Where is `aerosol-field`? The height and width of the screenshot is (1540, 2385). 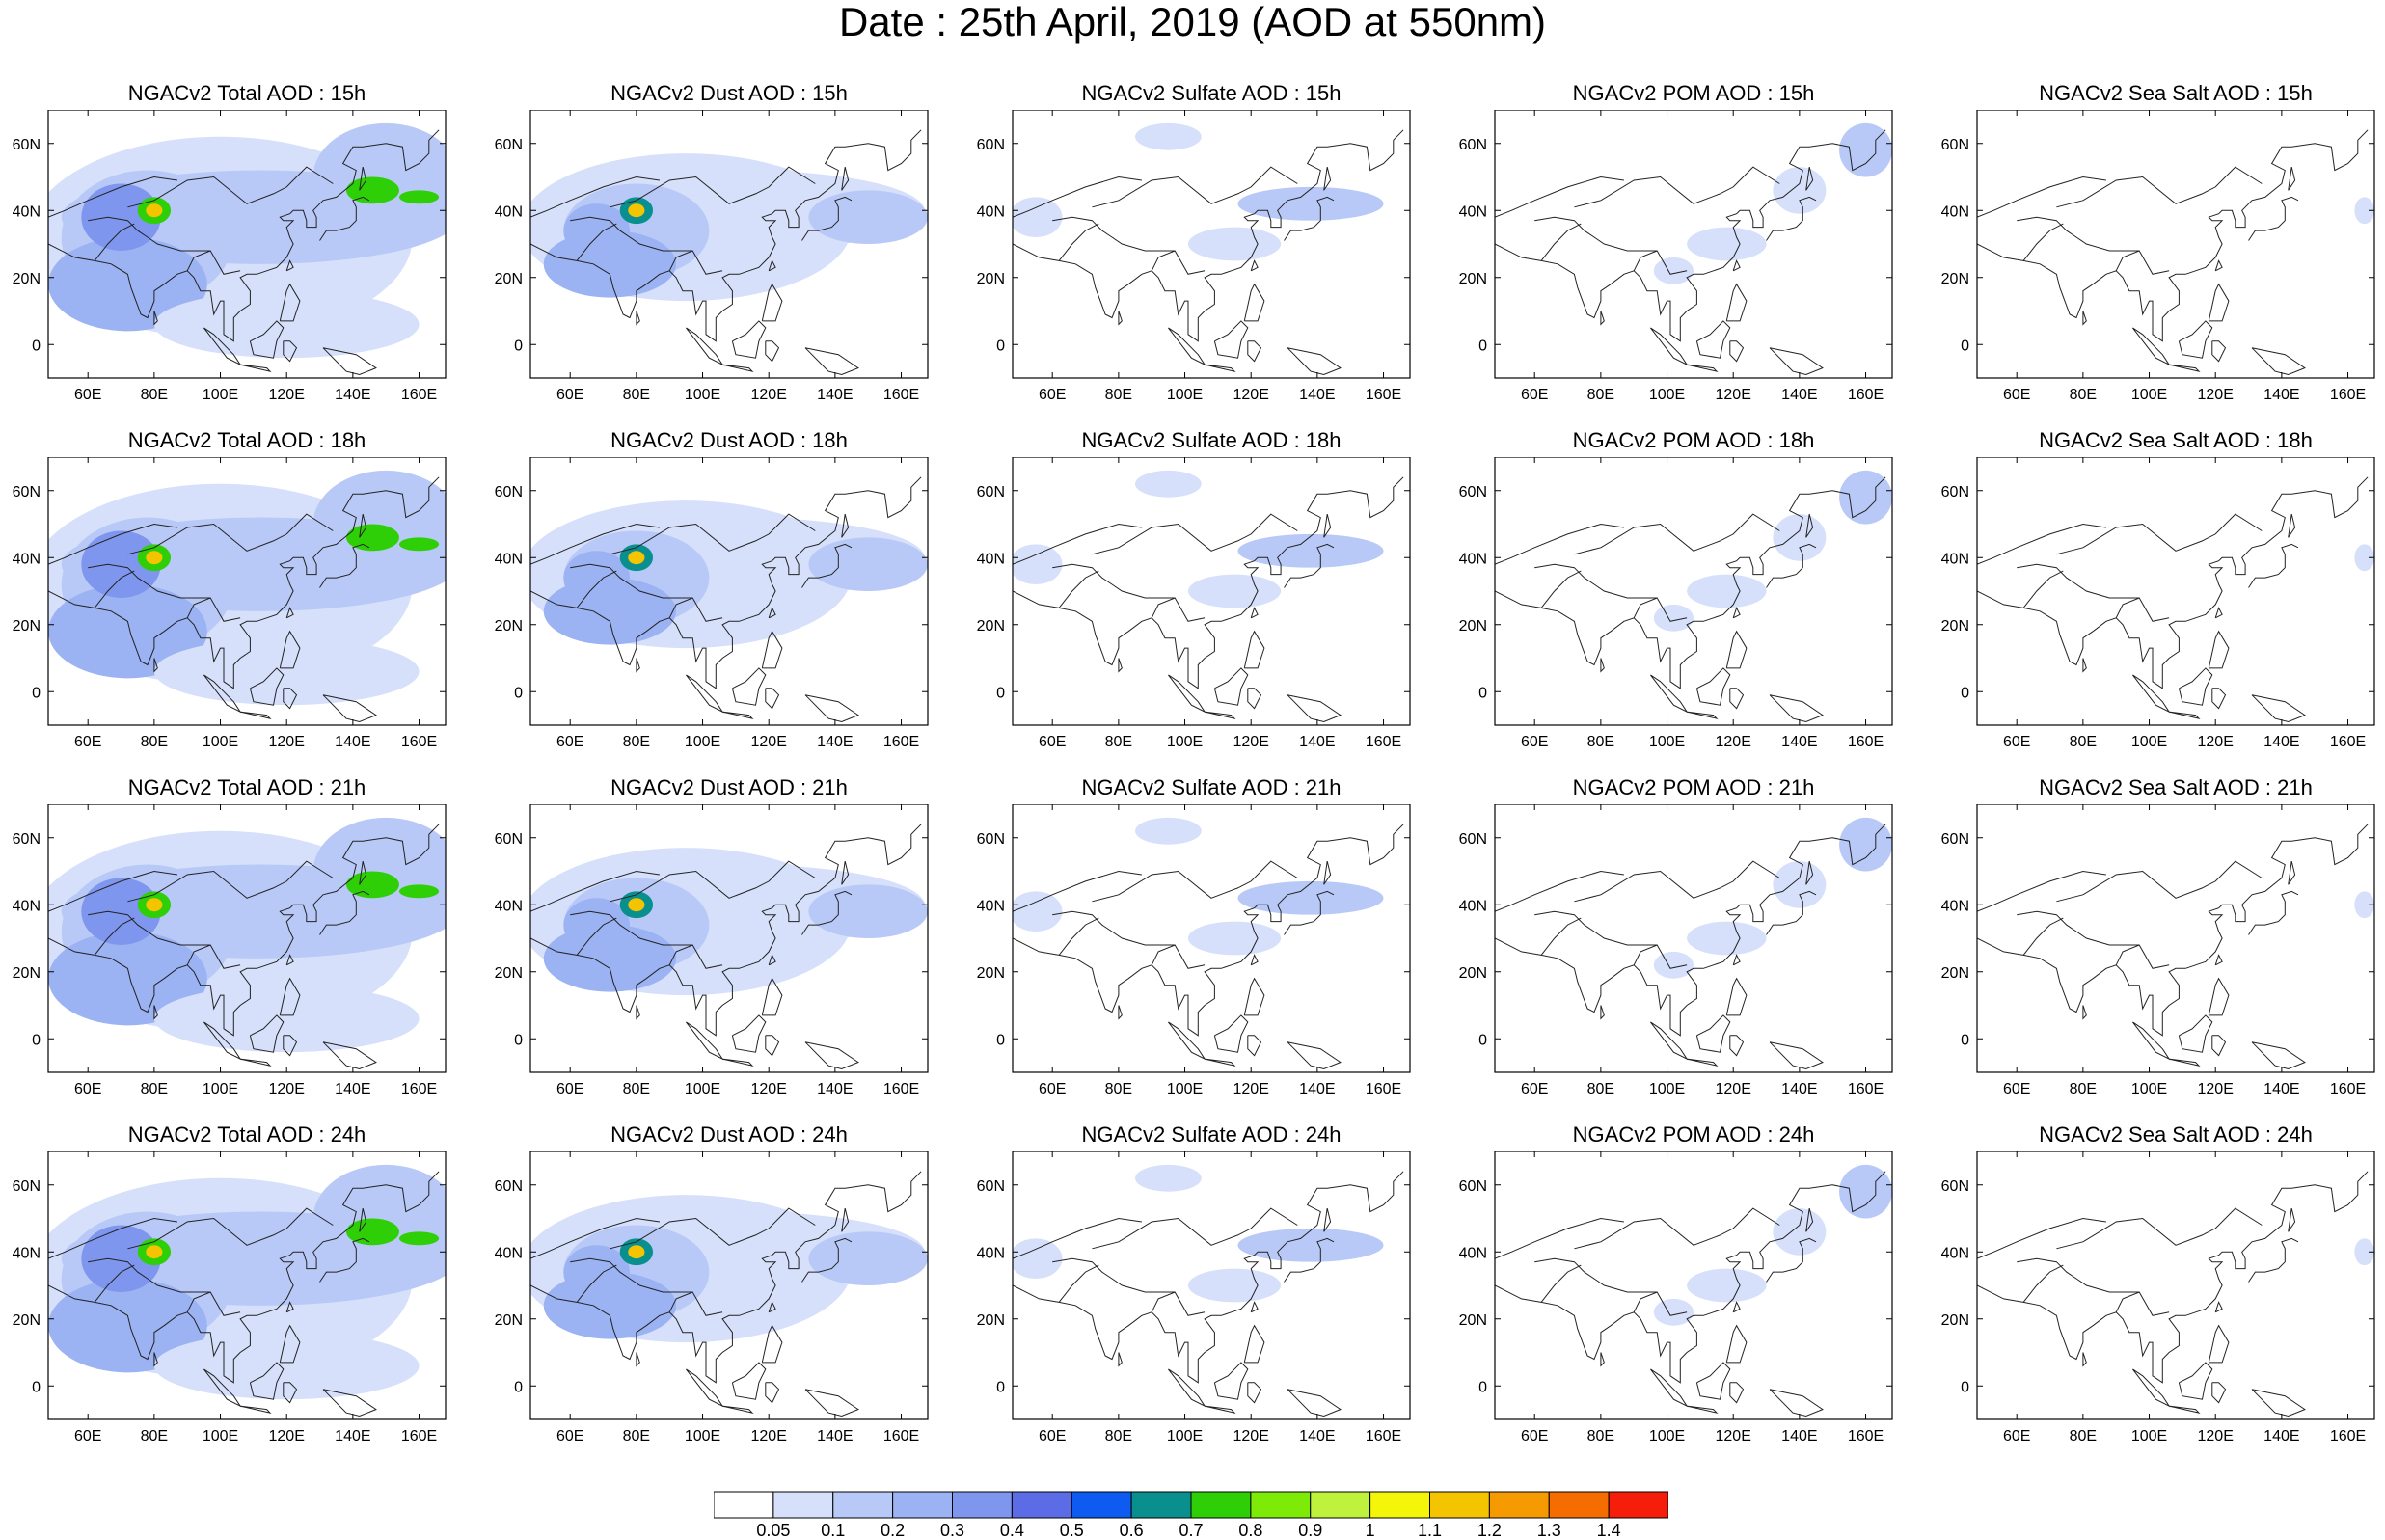
aerosol-field is located at coordinates (729, 591).